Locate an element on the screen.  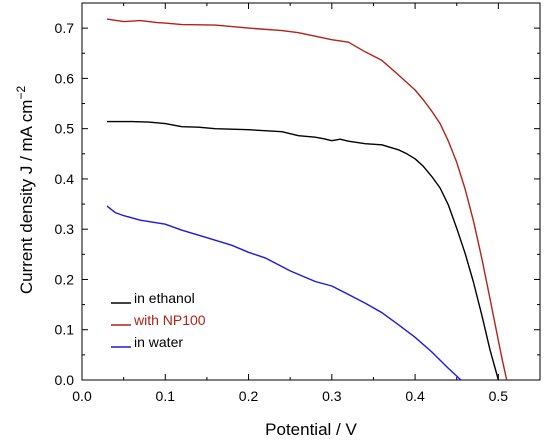
x-tick-label: 0.2 is located at coordinates (249, 396).